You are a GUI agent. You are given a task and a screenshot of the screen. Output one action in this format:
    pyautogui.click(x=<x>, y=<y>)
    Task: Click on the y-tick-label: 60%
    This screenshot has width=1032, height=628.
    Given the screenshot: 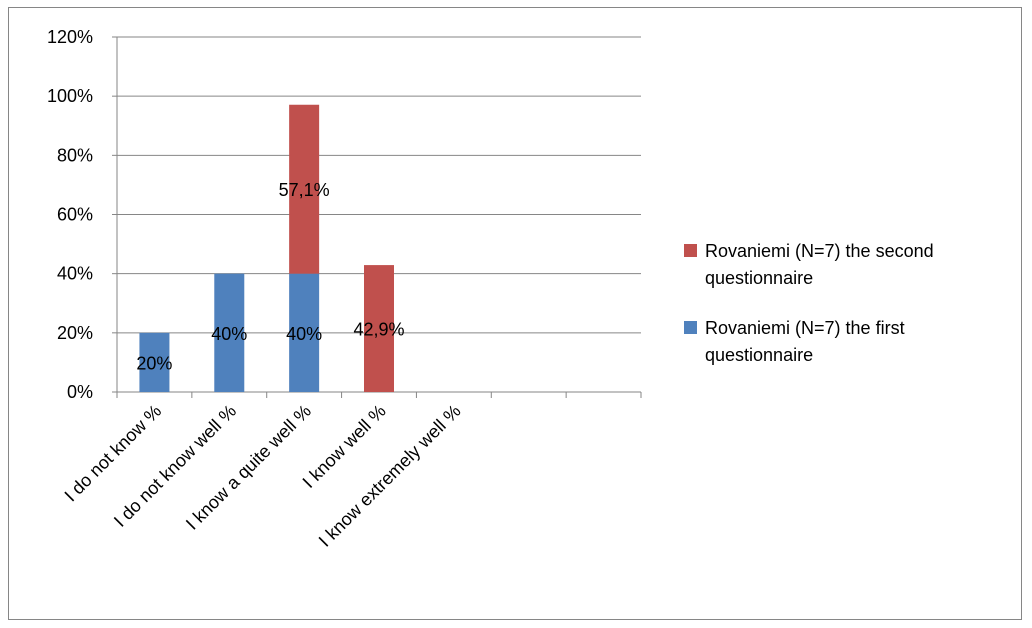 What is the action you would take?
    pyautogui.click(x=75, y=215)
    